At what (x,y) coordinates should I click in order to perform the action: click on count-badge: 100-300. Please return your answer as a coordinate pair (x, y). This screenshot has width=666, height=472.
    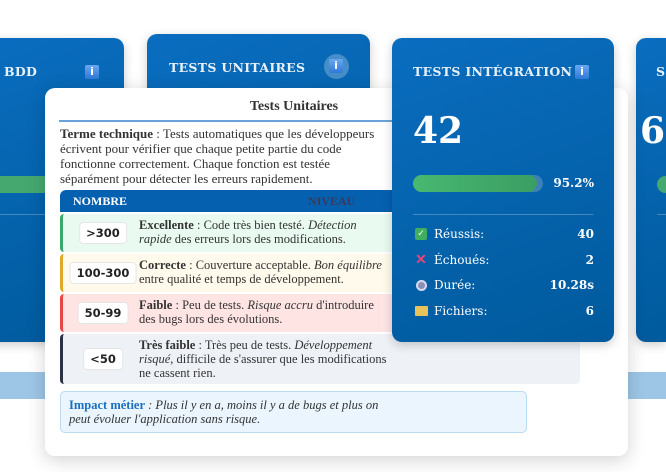
    Looking at the image, I should click on (103, 273).